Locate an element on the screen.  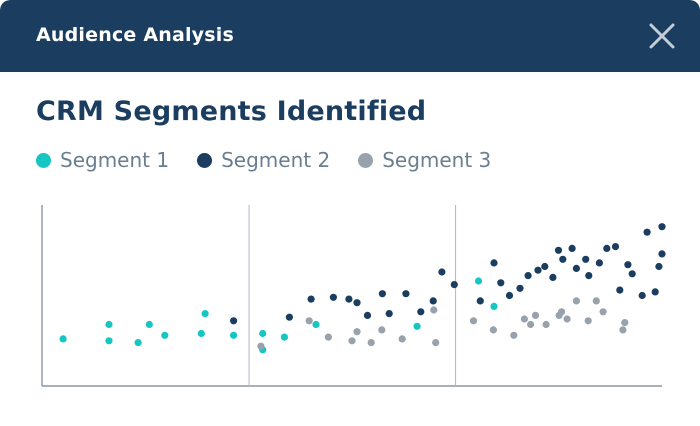
legend-label-2: Segment 2 is located at coordinates (276, 160).